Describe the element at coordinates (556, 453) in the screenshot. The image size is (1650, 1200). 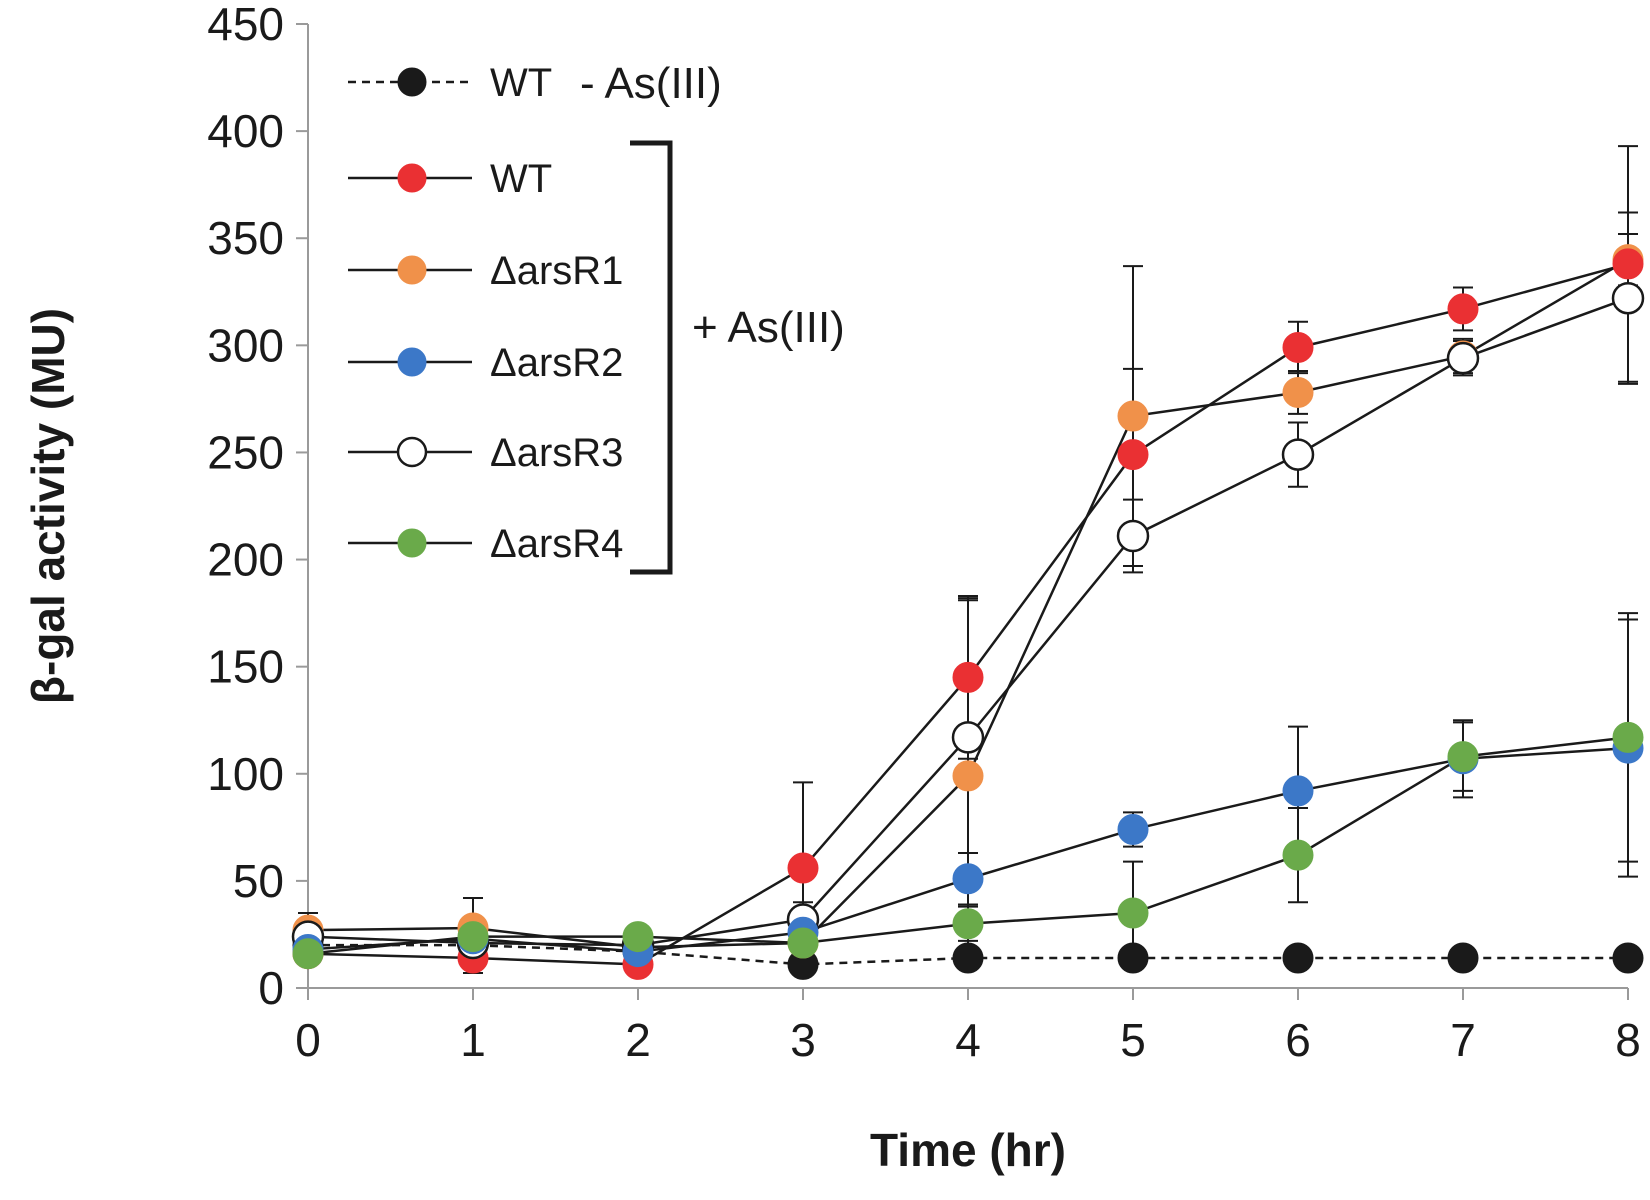
I see `legend-label-dR3: ΔarsR3` at that location.